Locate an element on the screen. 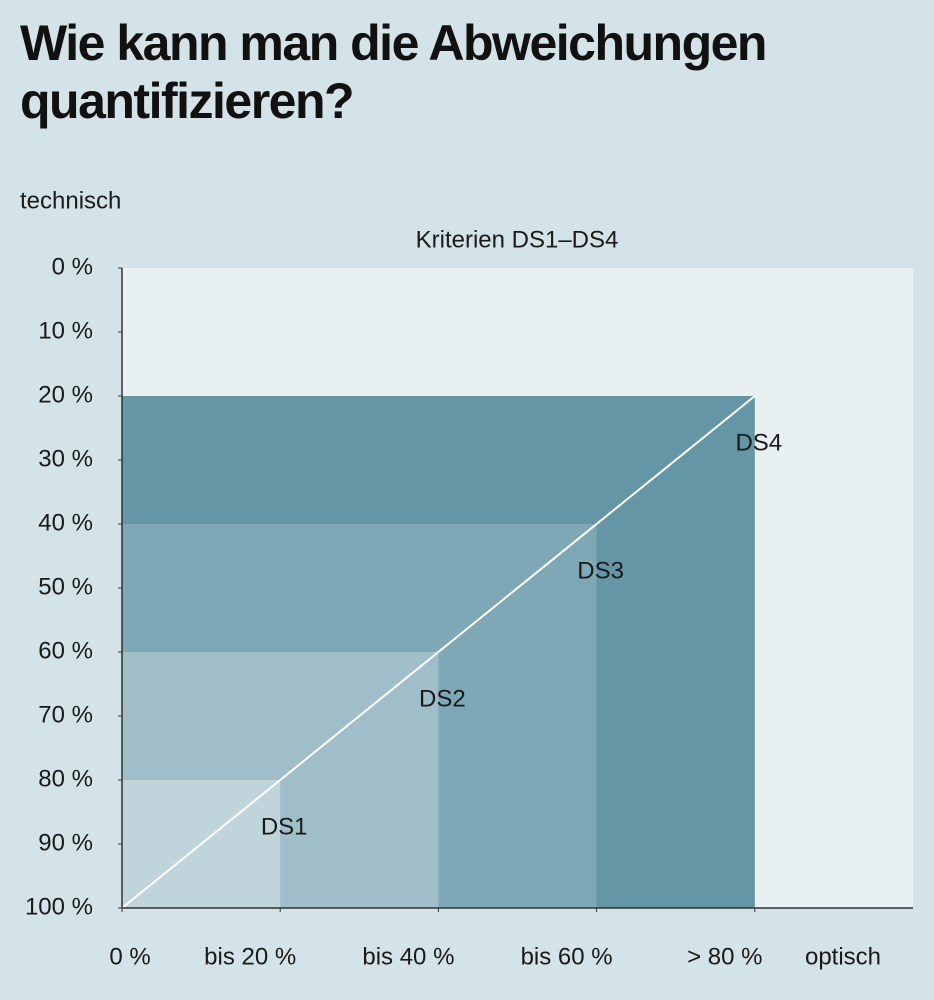  y-tick-label: 10 % is located at coordinates (65, 330).